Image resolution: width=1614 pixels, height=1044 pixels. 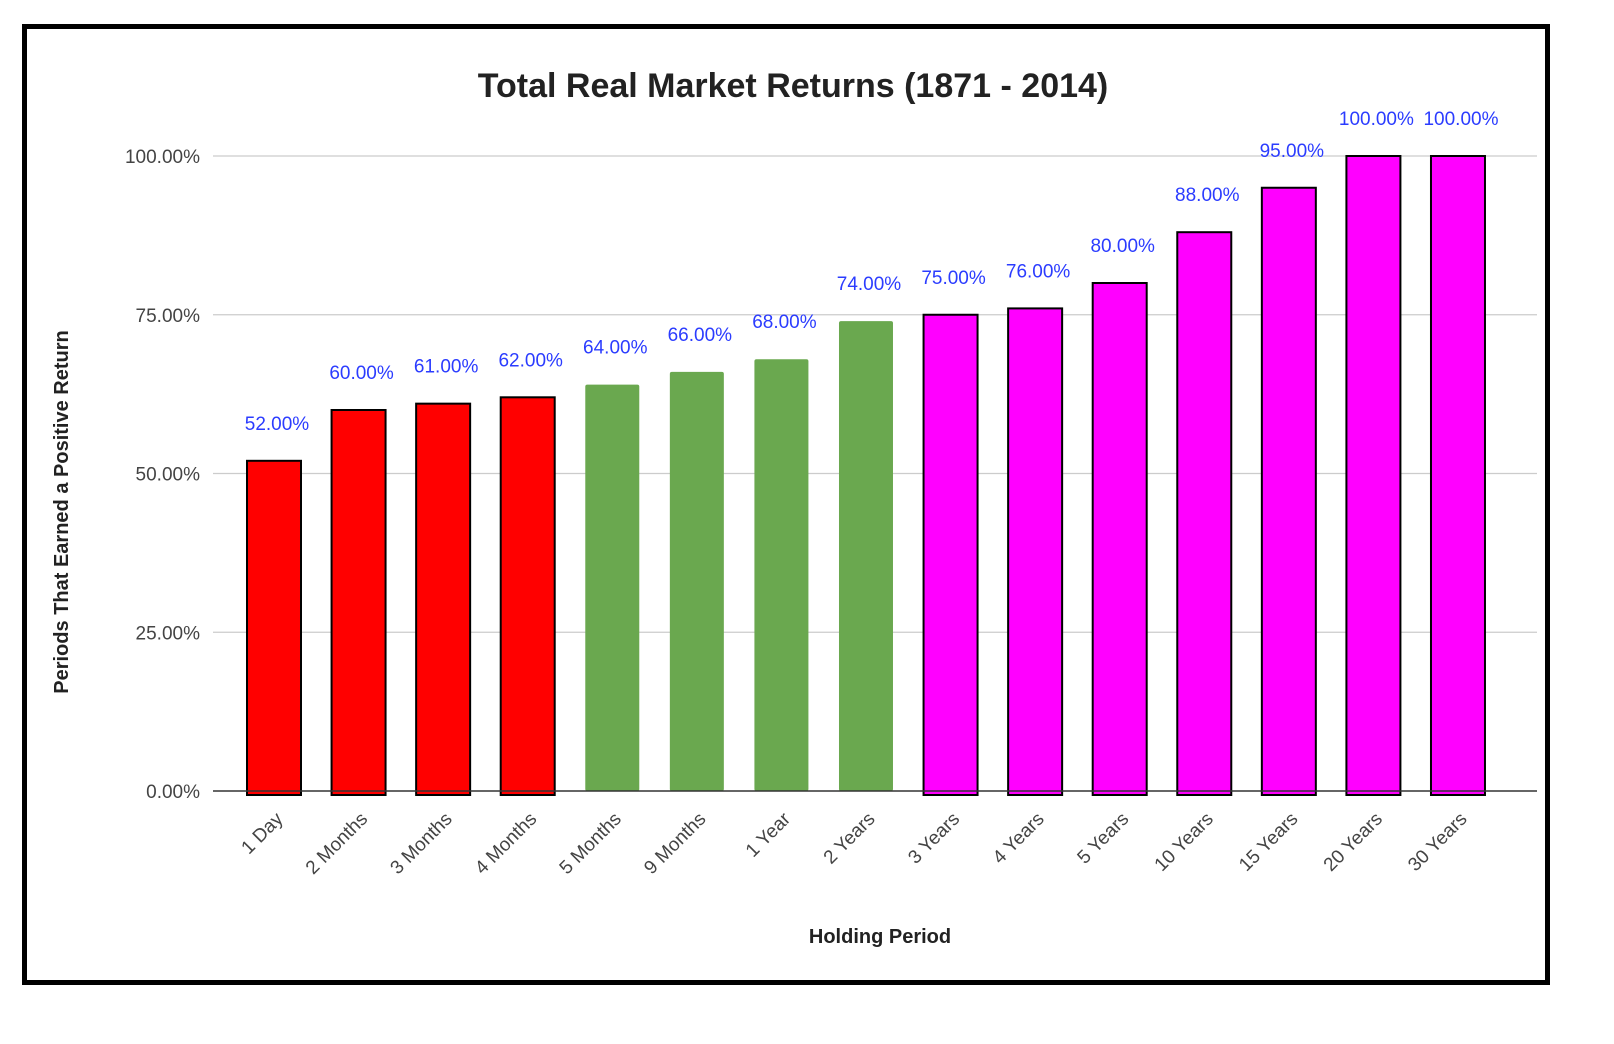 What do you see at coordinates (934, 839) in the screenshot?
I see `x-tick-label: 3 Years` at bounding box center [934, 839].